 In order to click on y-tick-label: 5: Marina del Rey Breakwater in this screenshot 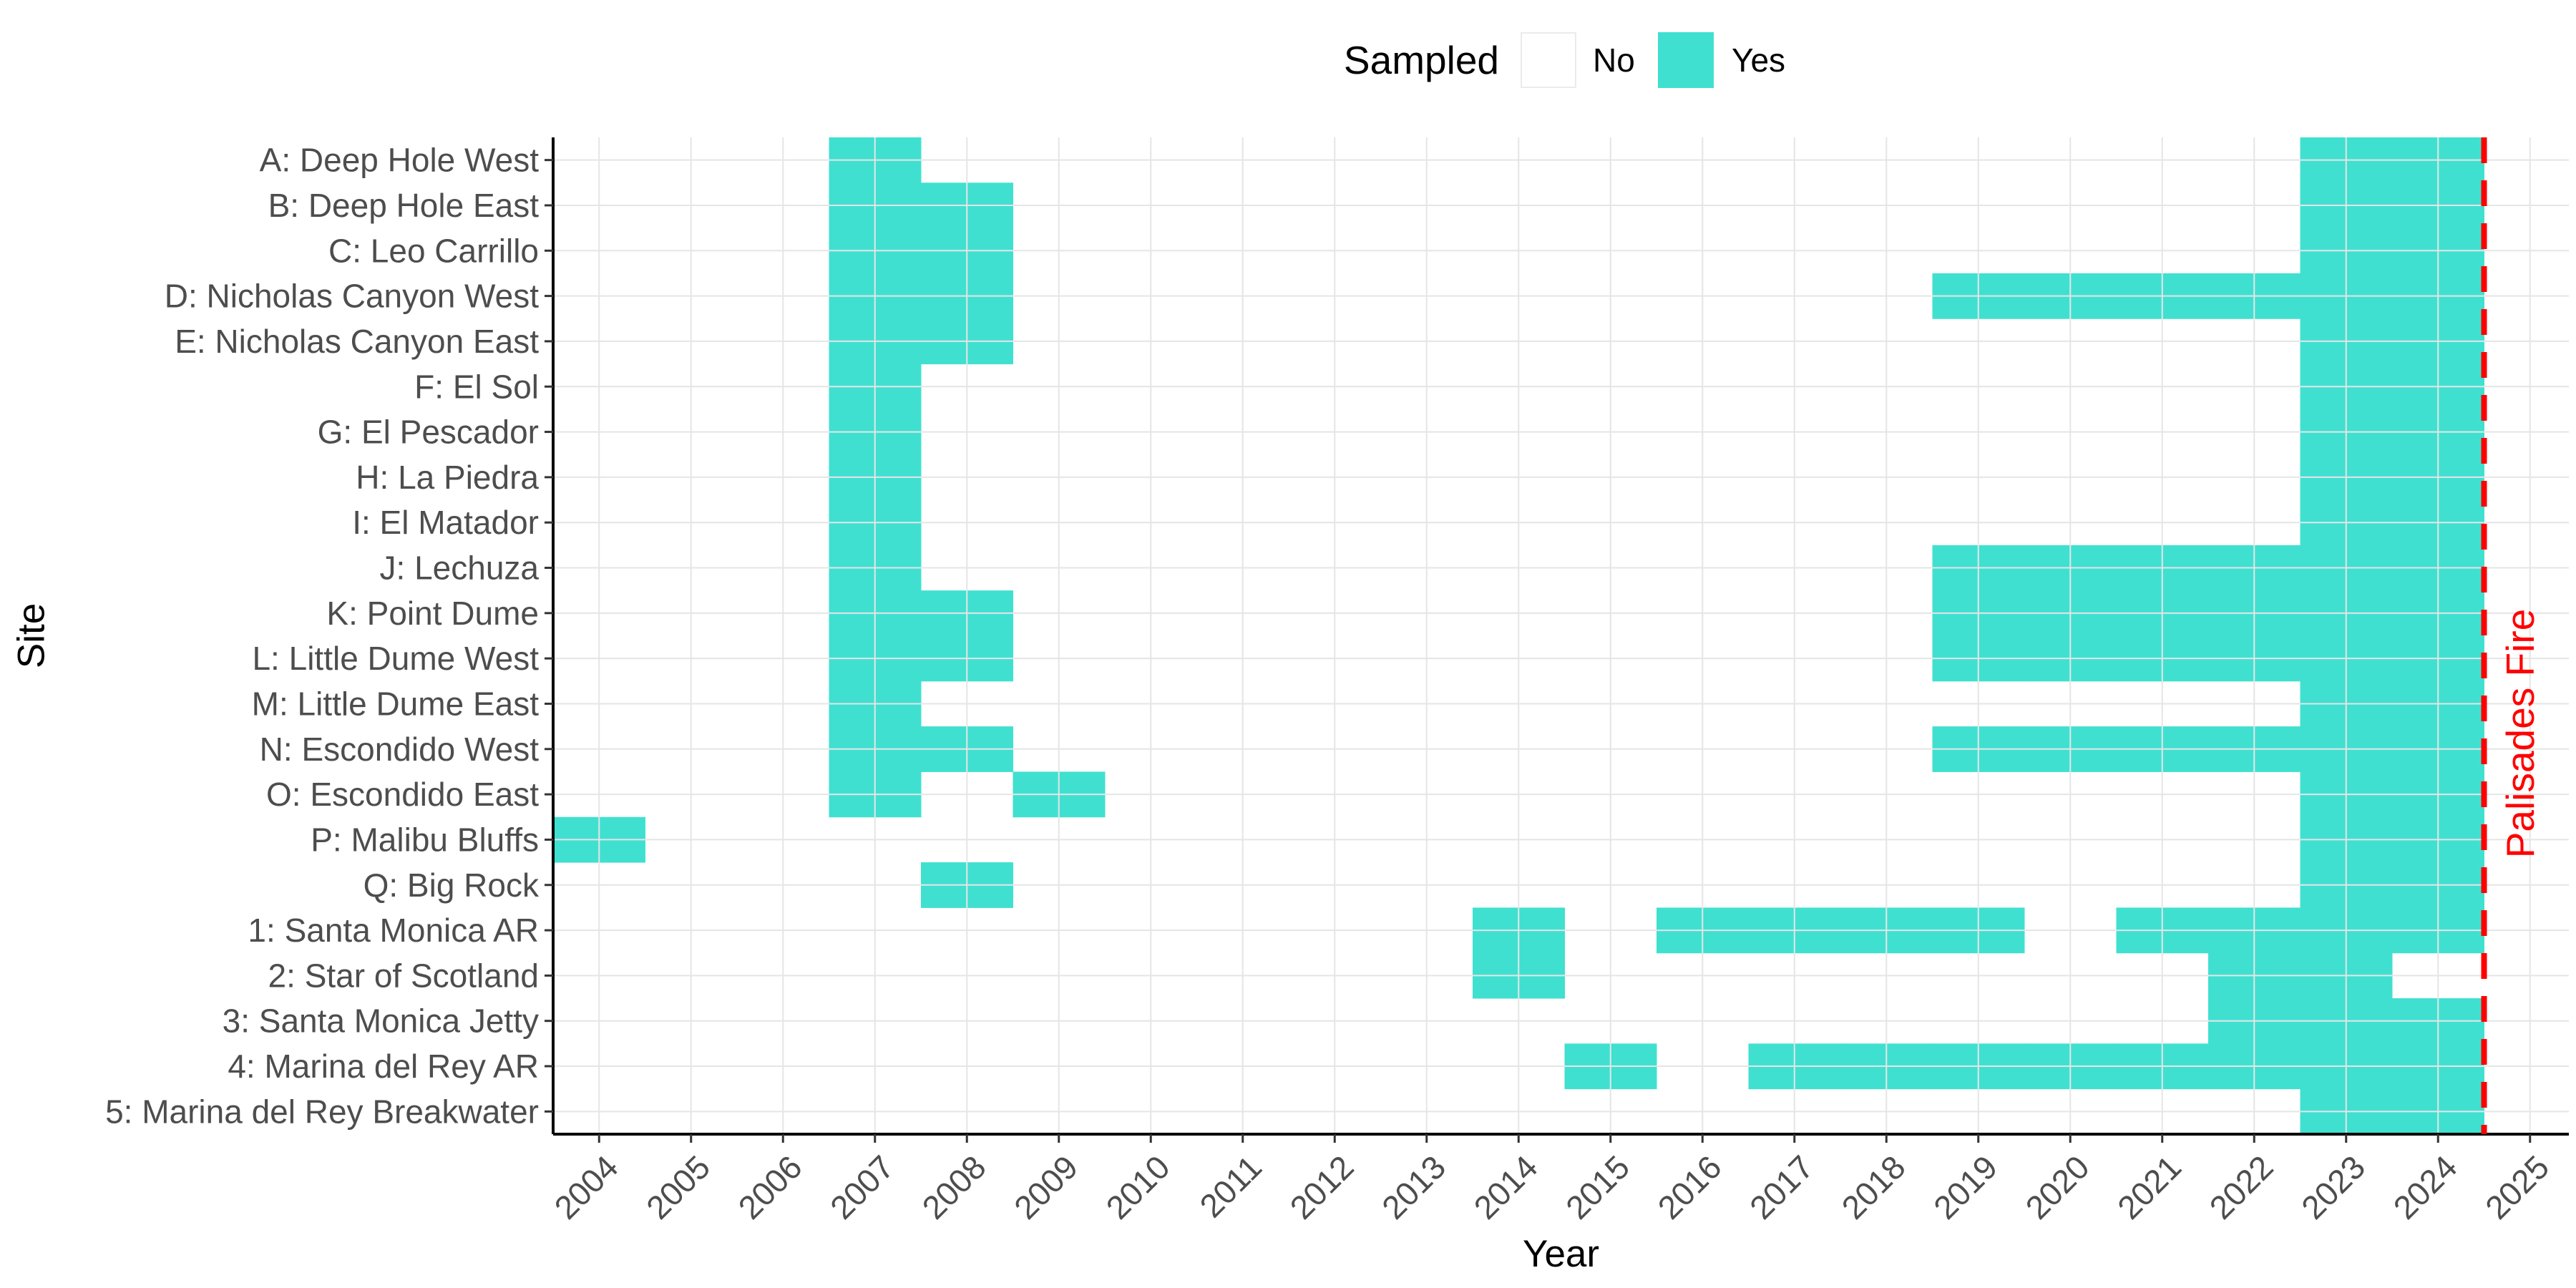, I will do `click(322, 1111)`.